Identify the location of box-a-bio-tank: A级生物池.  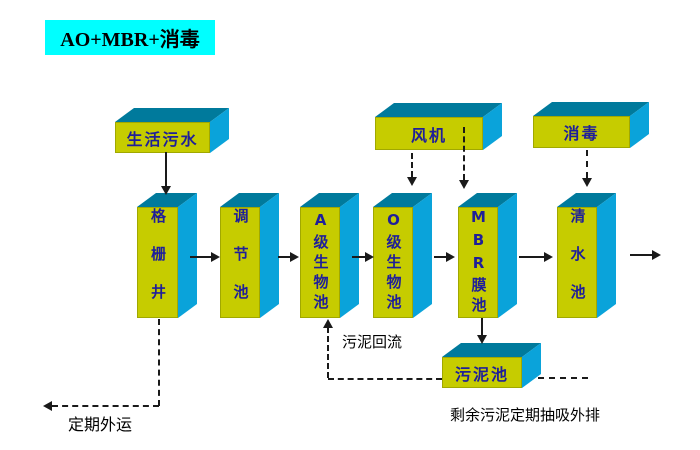
(329, 255).